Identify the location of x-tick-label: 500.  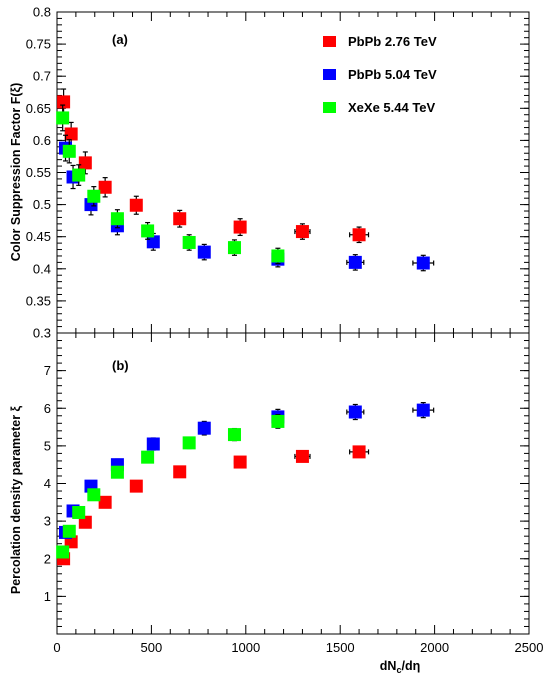
(152, 647).